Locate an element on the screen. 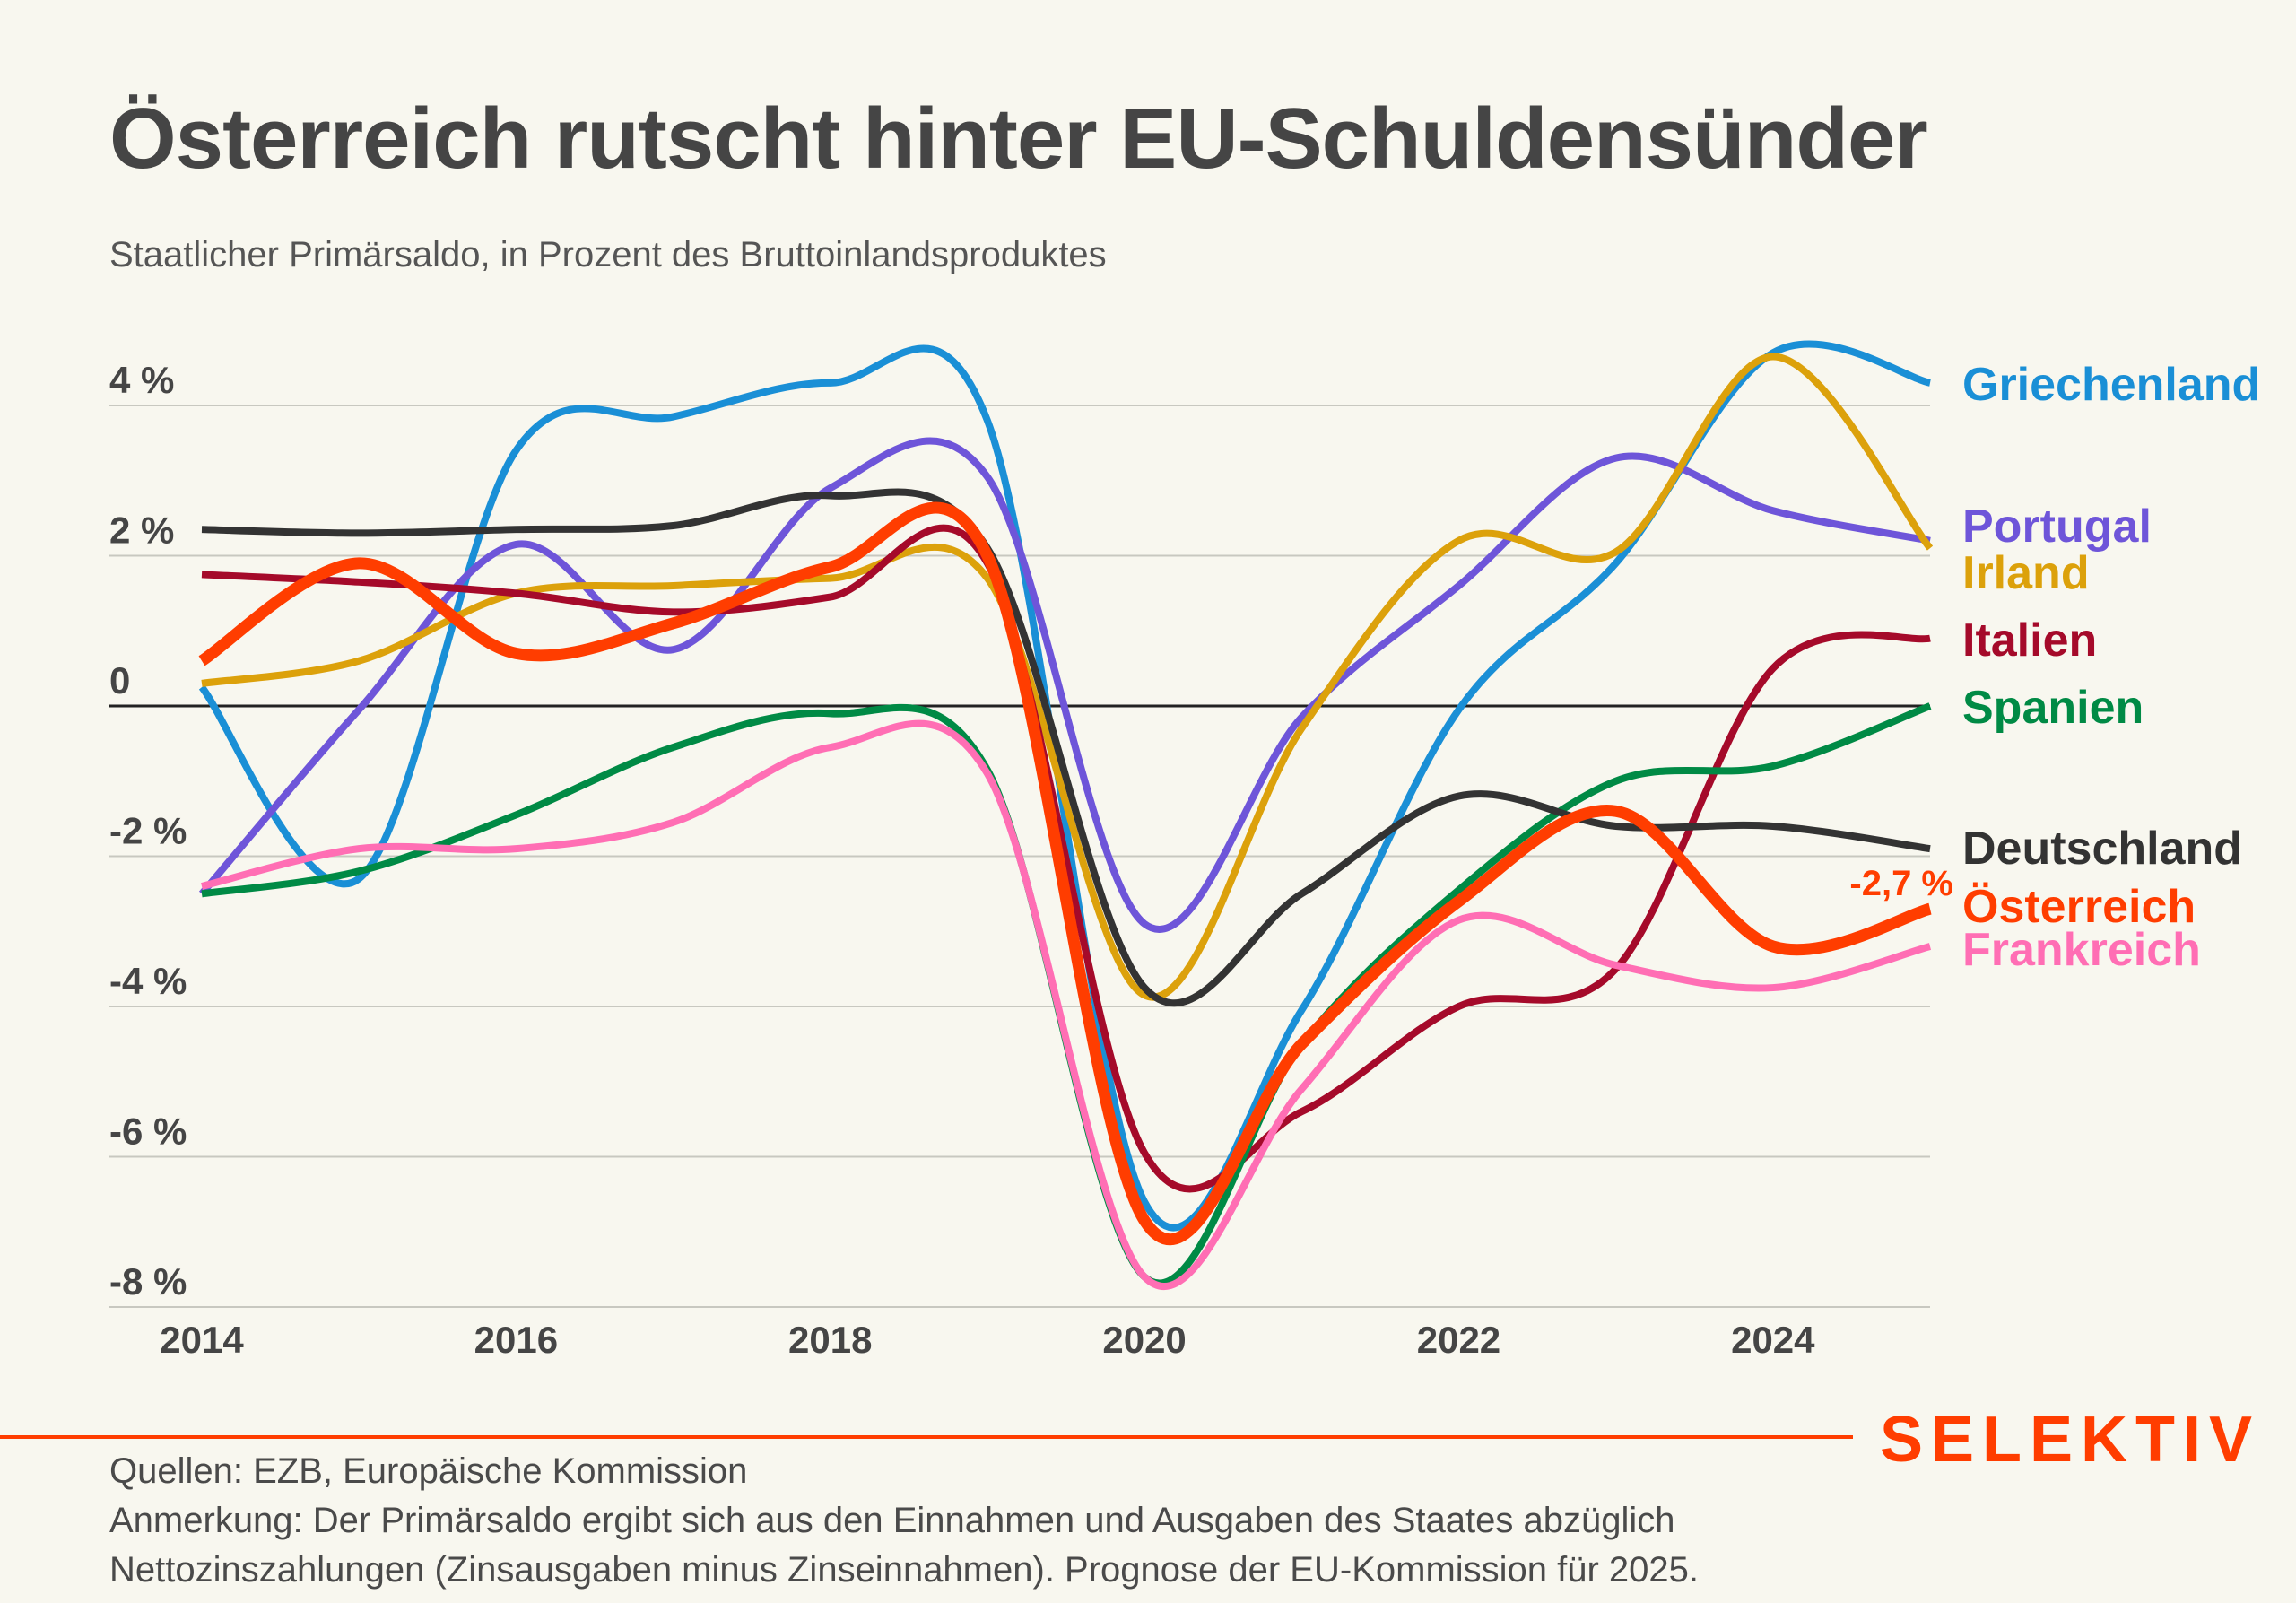  series-label-griechenland: Griechenland is located at coordinates (2111, 385).